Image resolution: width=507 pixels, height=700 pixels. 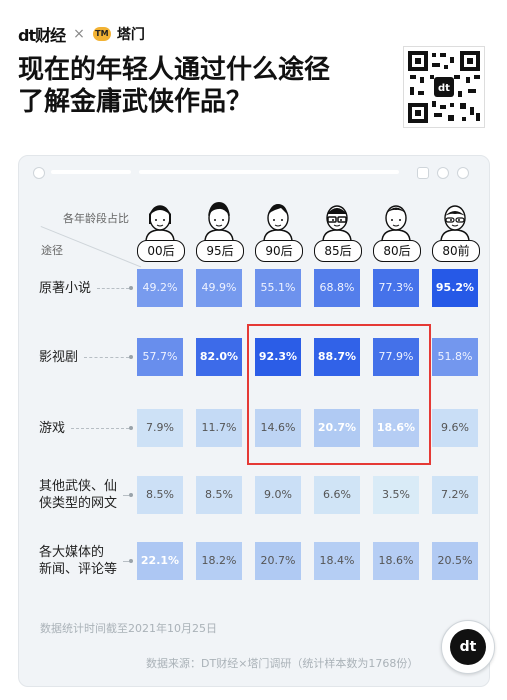 I want to click on row-label: 原著小说, so click(x=65, y=288).